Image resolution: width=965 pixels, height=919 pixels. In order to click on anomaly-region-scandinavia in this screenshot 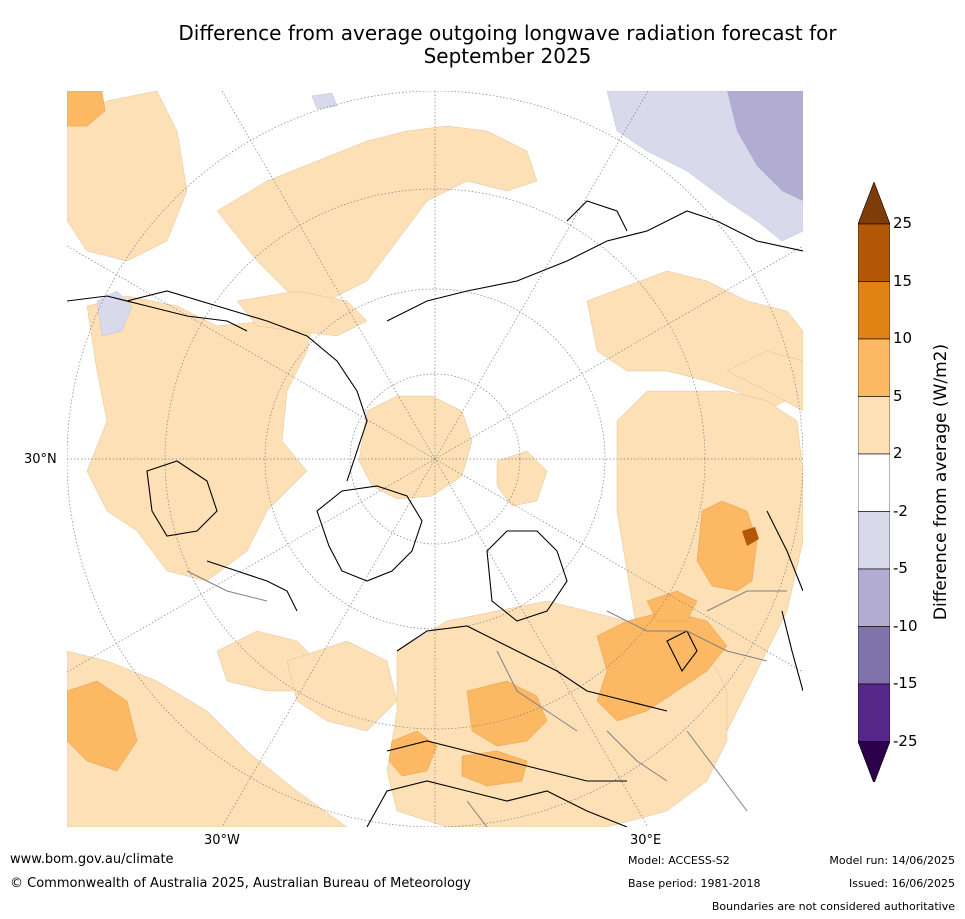, I will do `click(522, 478)`.